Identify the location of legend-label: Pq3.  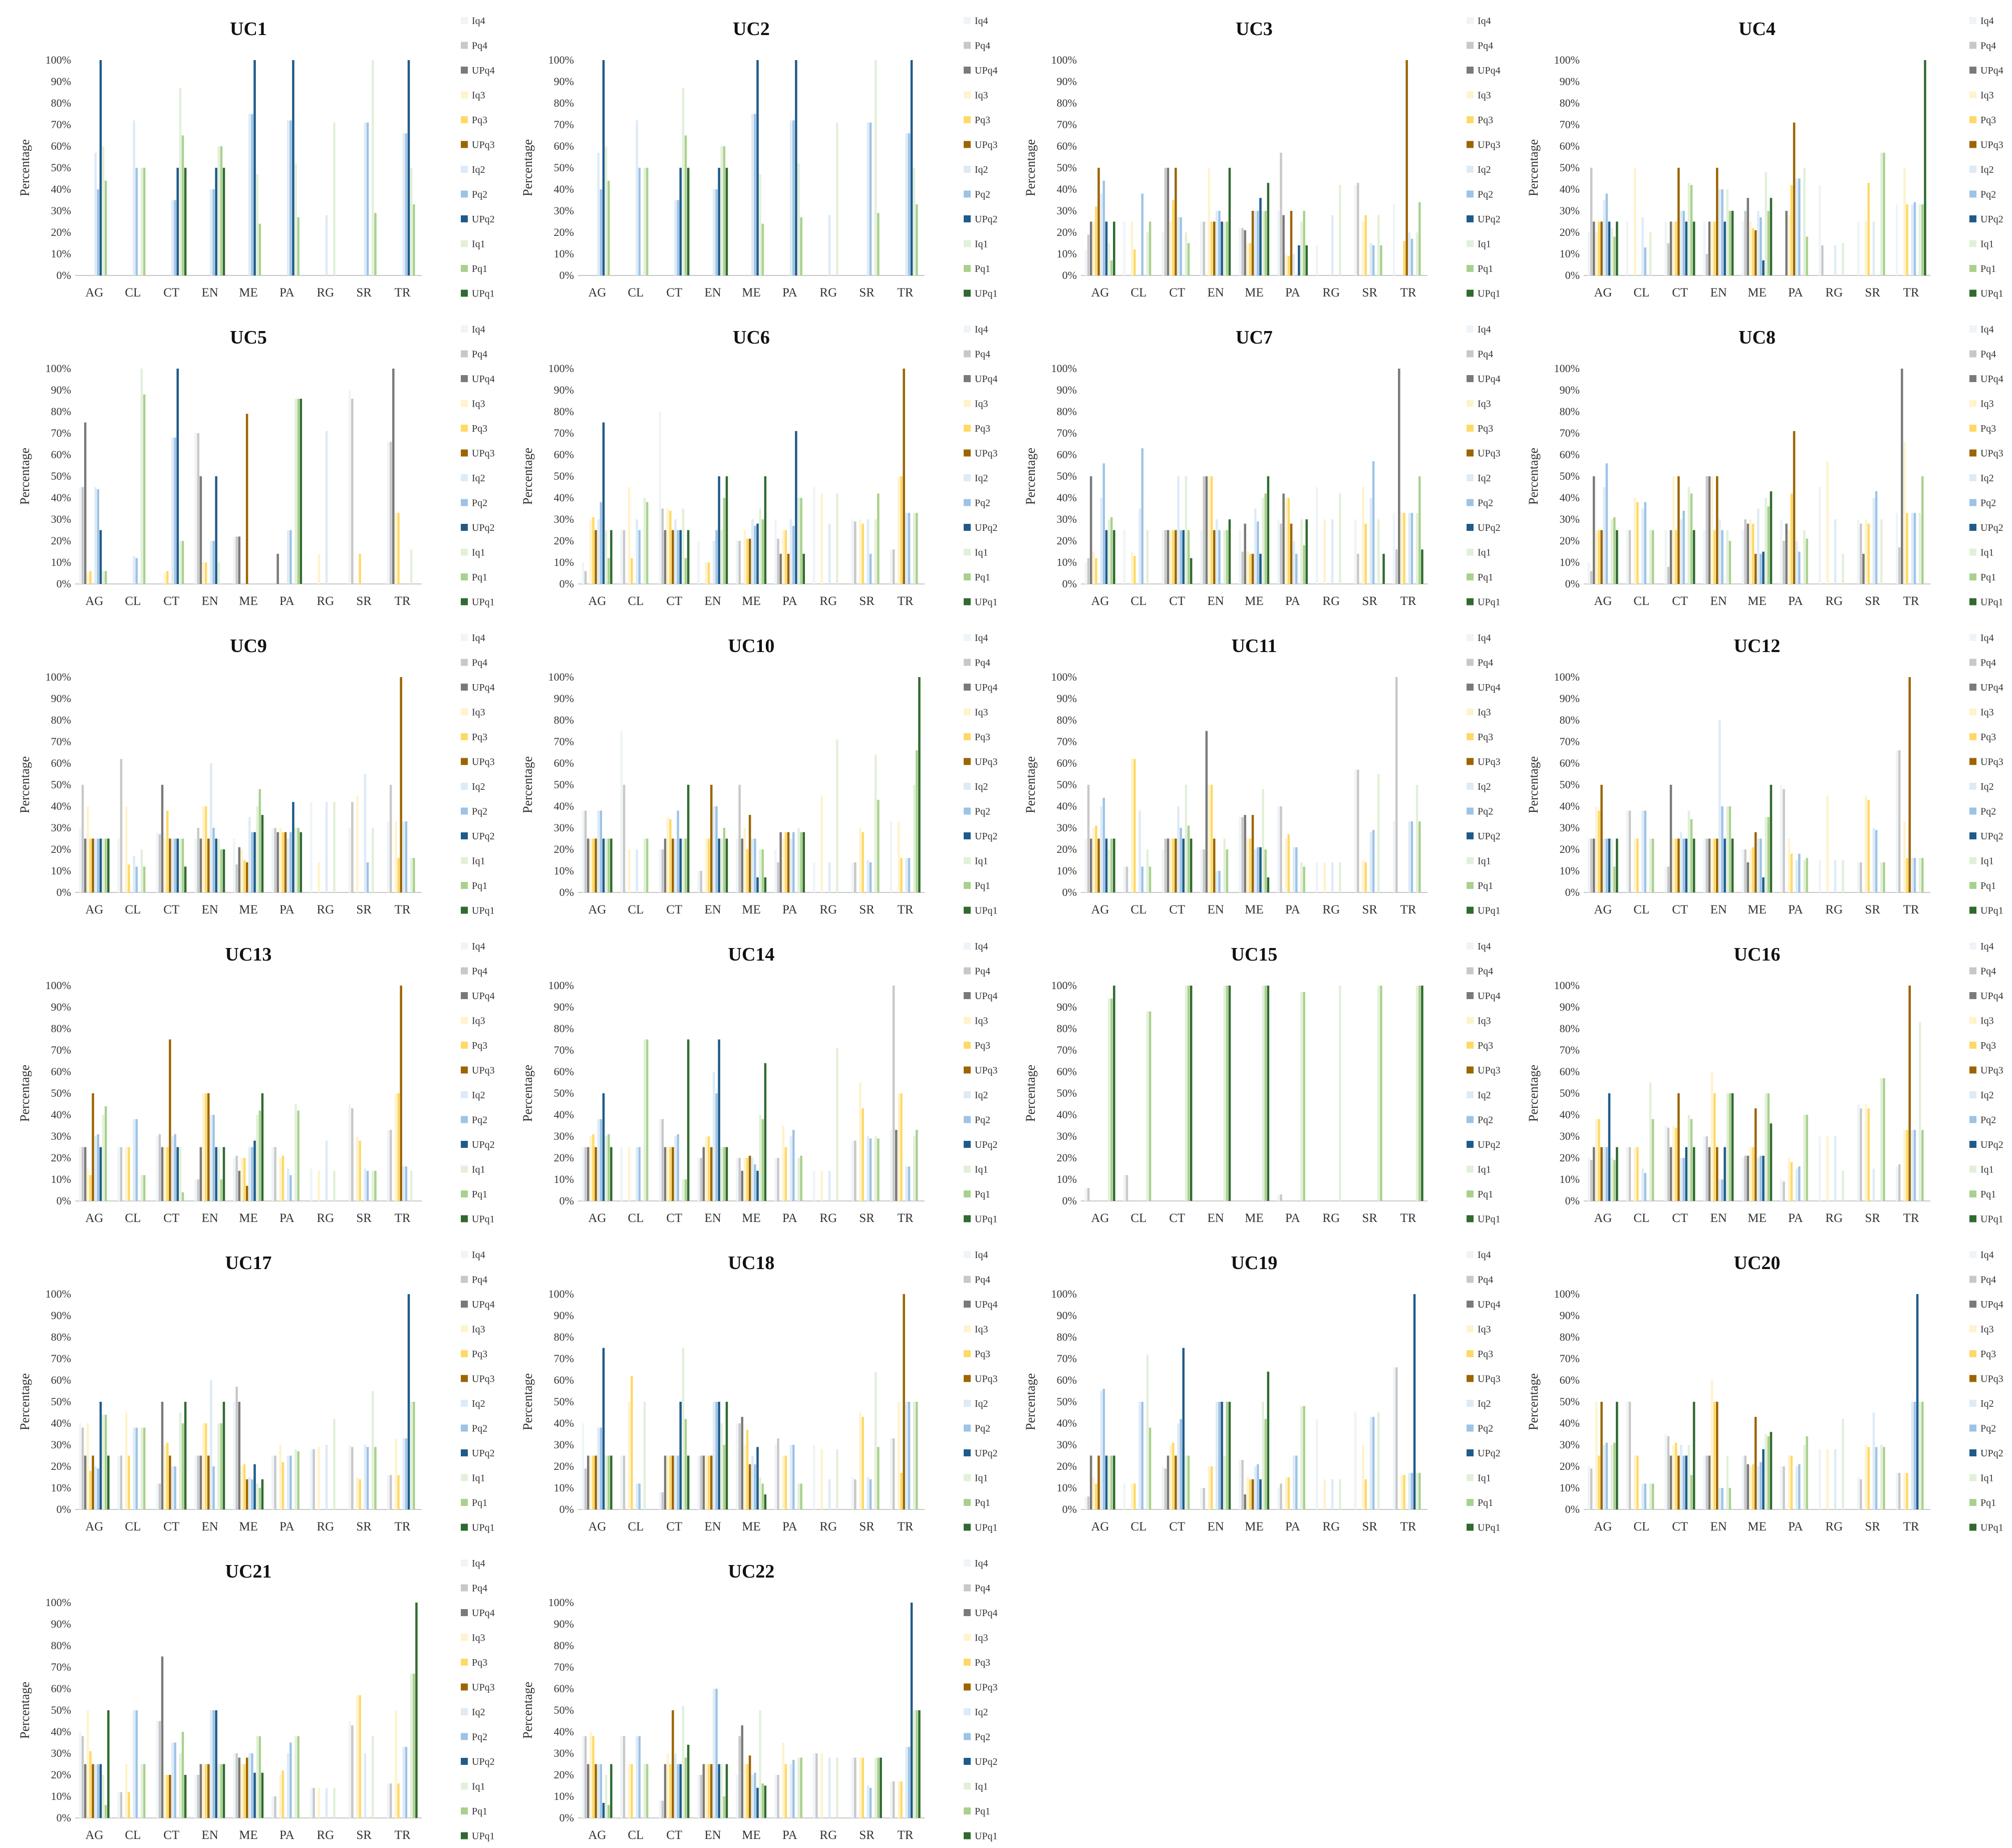
(982, 1662).